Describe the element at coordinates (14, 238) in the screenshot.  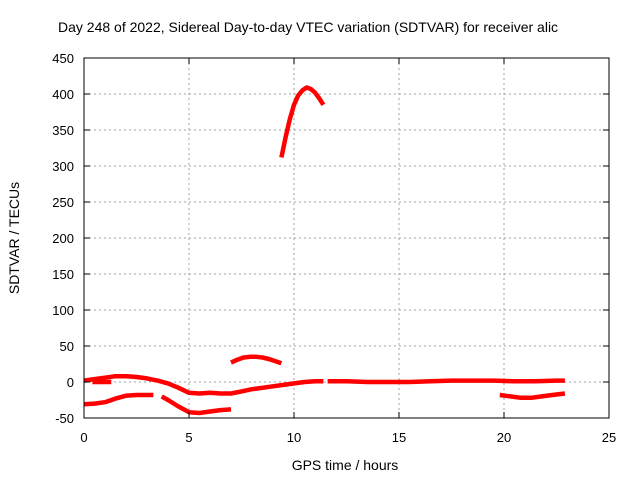
I see `y-axis-label: SDTVAR / TECUs` at that location.